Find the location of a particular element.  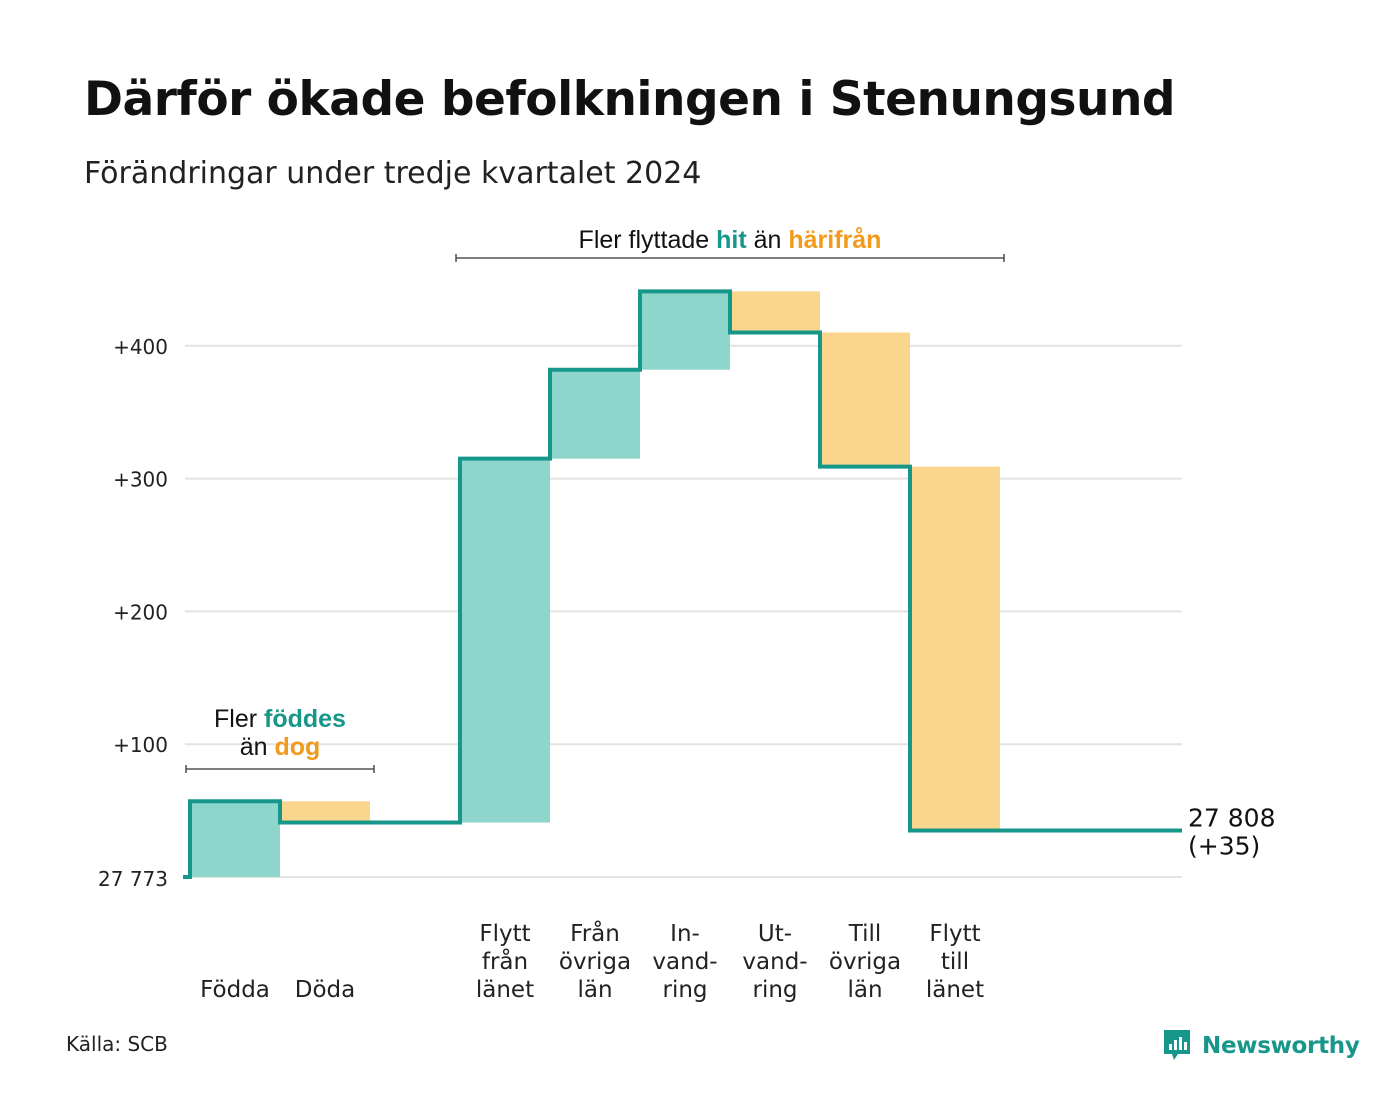

brand-logo: Newsworthy is located at coordinates (1261, 1046).